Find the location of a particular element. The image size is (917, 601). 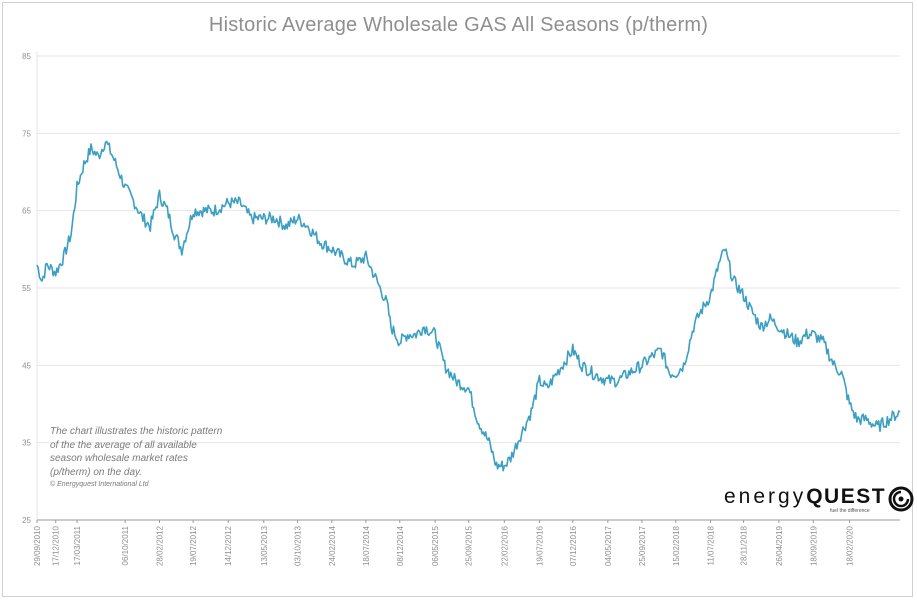

x-tick-label: 24/02/2014 is located at coordinates (332, 545).